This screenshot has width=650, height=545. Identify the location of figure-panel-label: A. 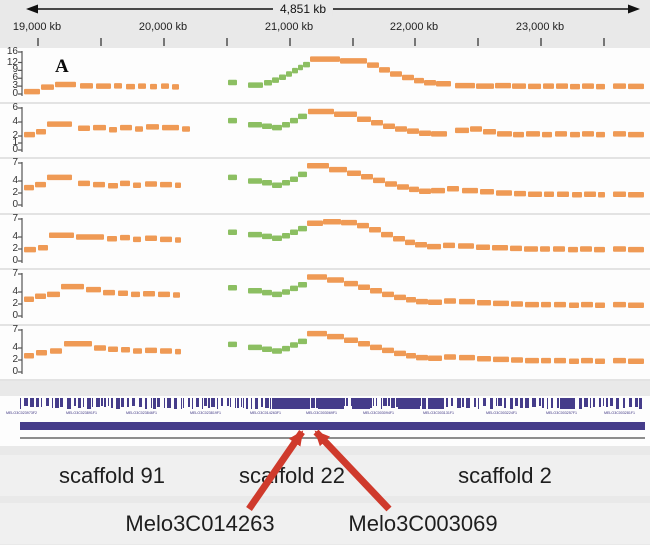
(62, 66).